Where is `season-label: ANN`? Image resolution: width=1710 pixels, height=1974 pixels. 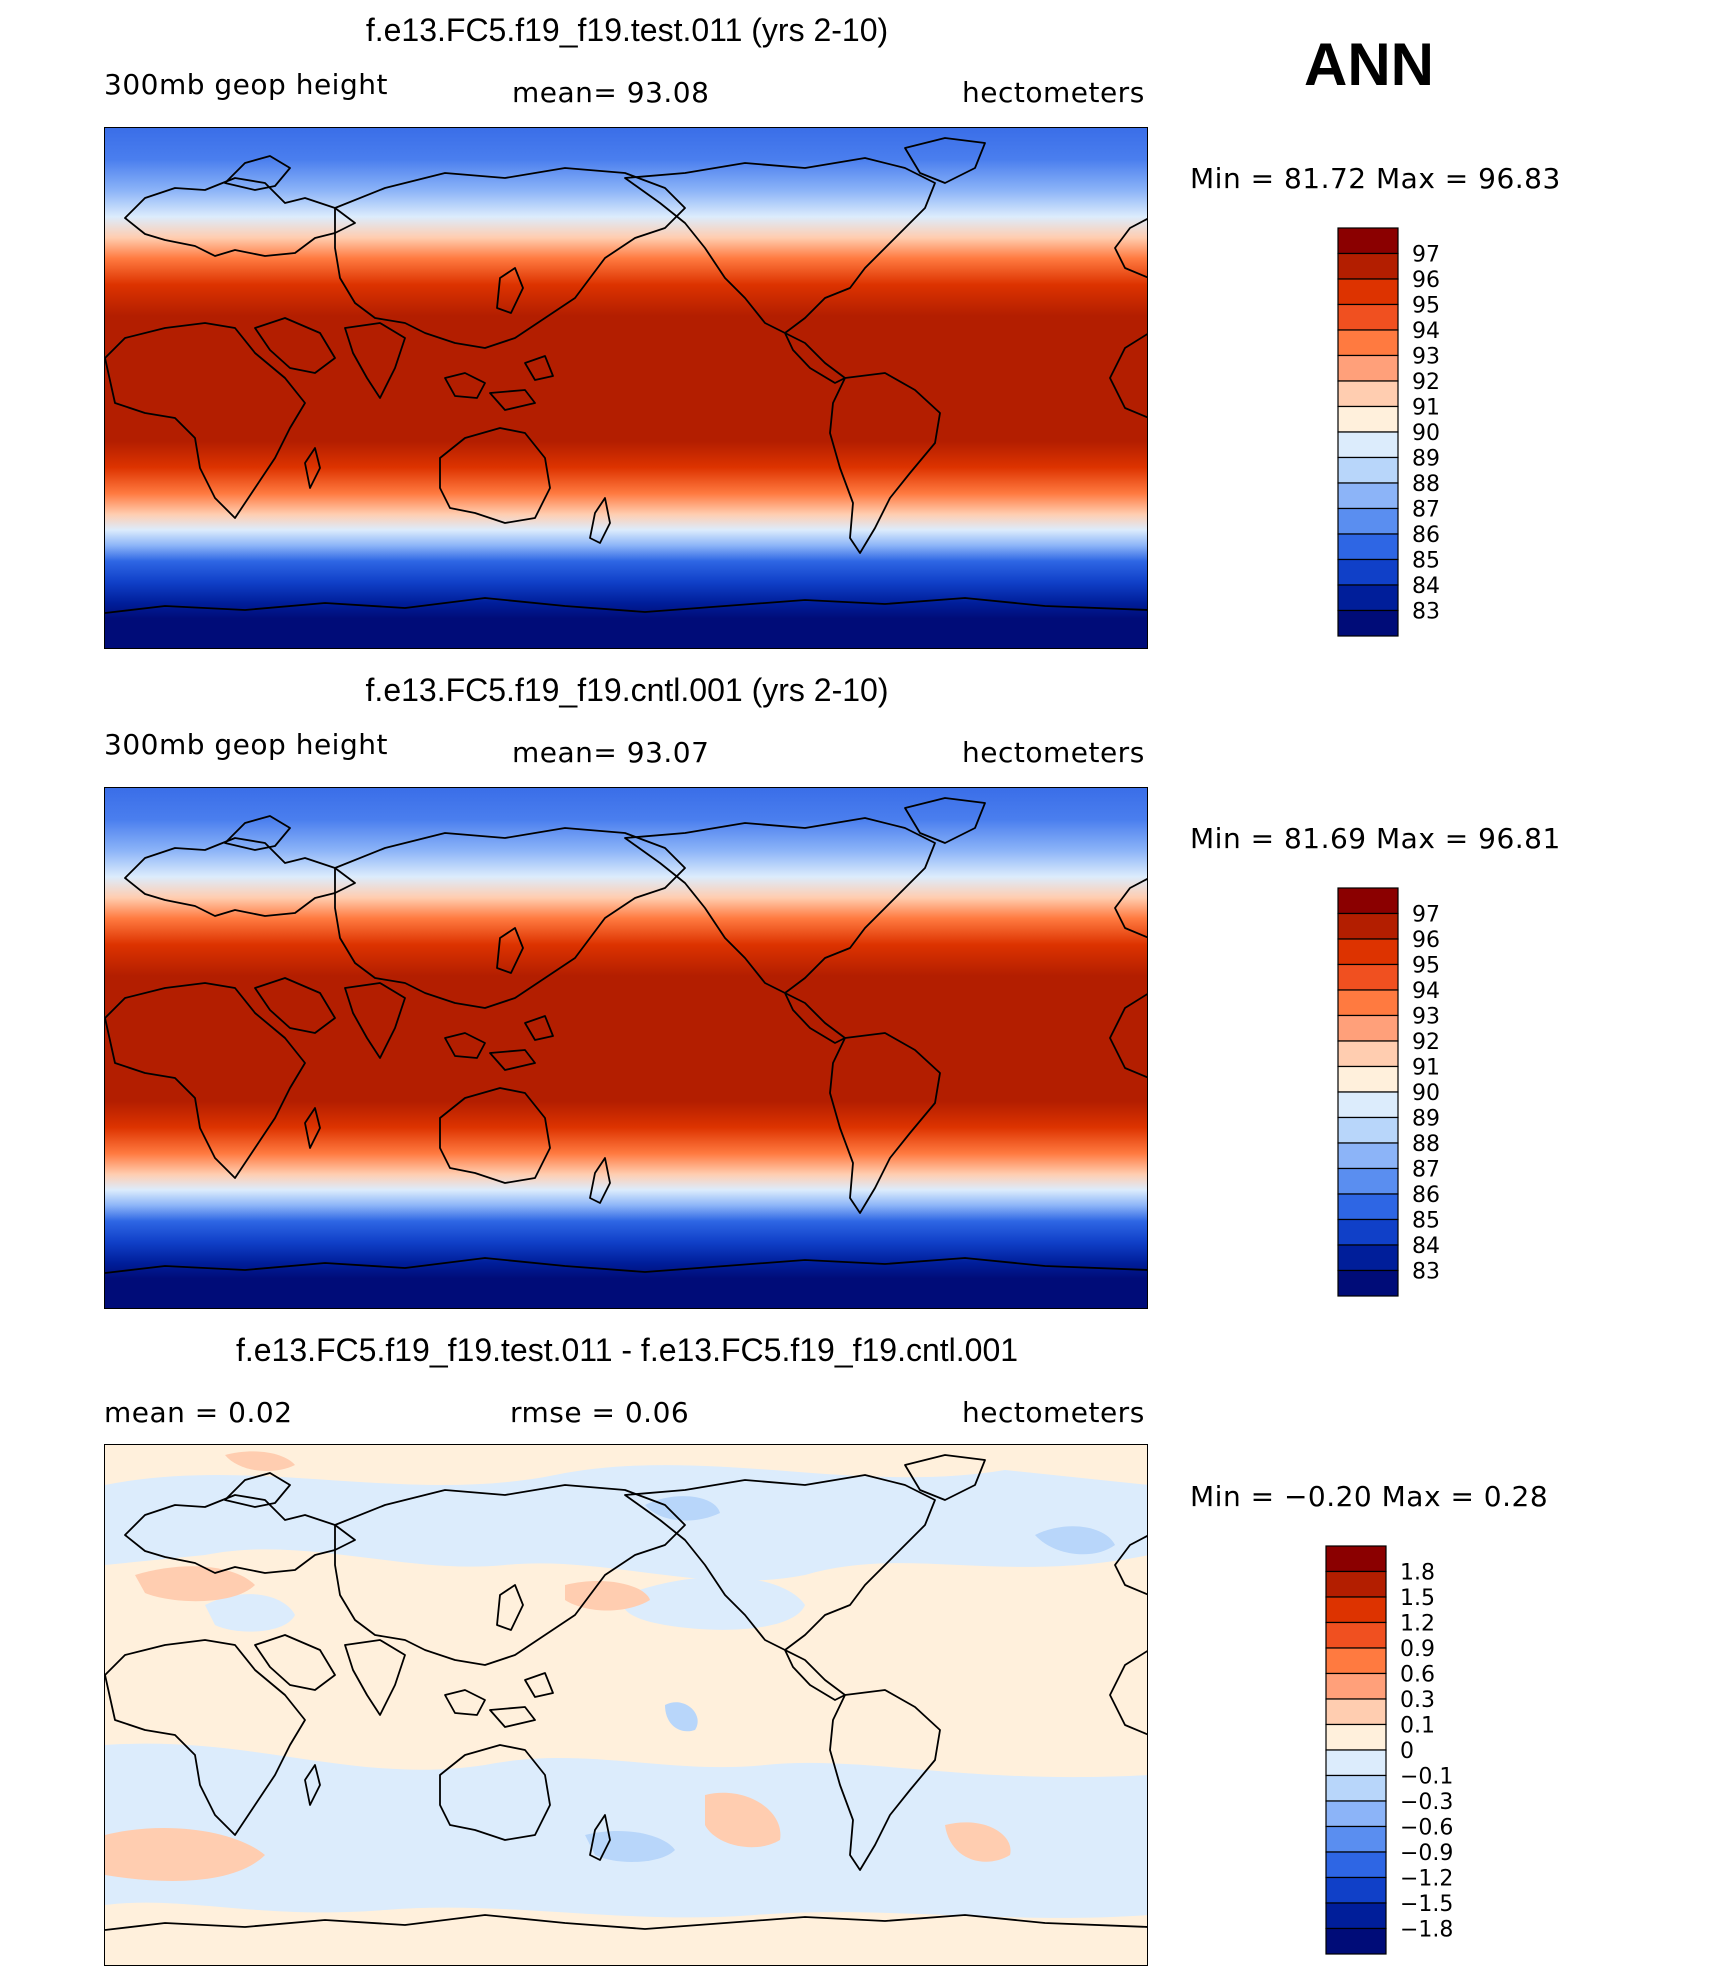 season-label: ANN is located at coordinates (1369, 64).